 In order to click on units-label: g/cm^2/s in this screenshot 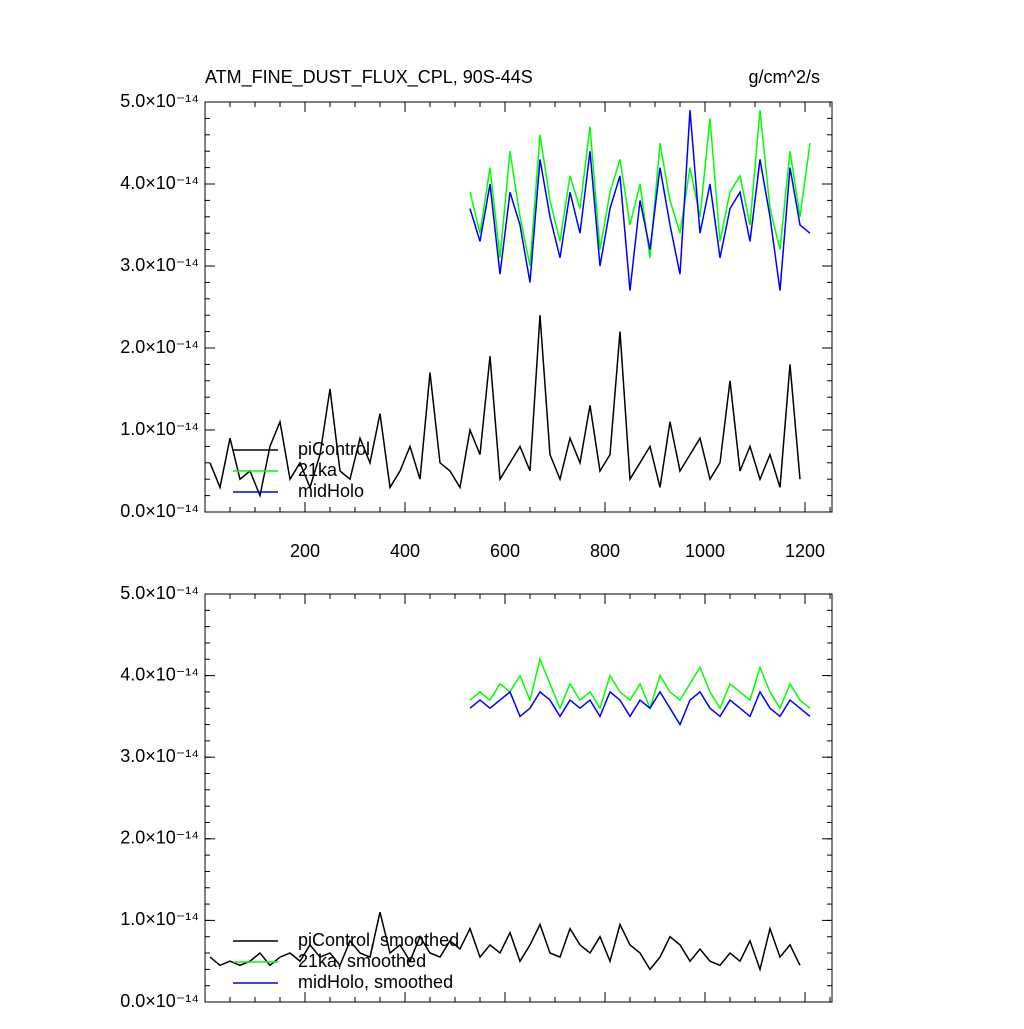, I will do `click(784, 77)`.